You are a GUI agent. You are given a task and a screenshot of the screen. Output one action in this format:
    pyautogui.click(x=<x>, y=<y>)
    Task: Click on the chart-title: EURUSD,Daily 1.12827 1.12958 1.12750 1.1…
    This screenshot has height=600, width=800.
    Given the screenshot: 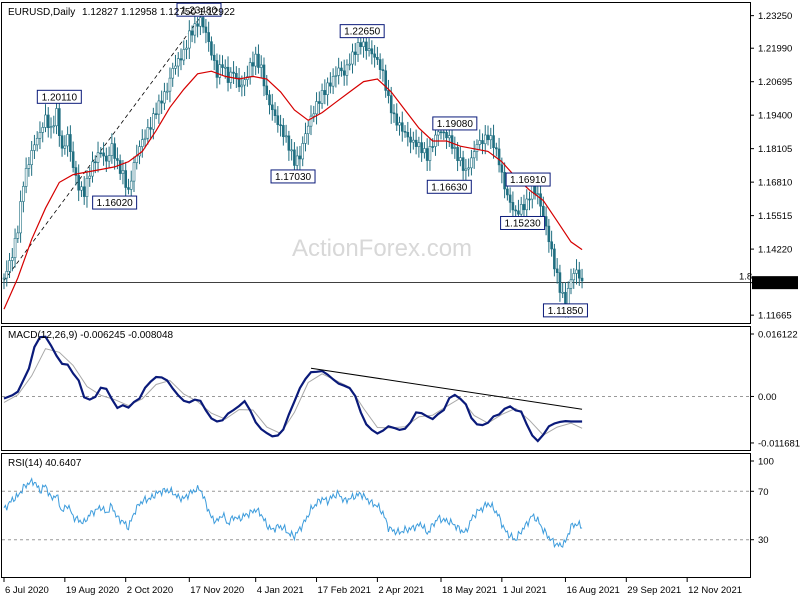 What is the action you would take?
    pyautogui.click(x=121, y=12)
    